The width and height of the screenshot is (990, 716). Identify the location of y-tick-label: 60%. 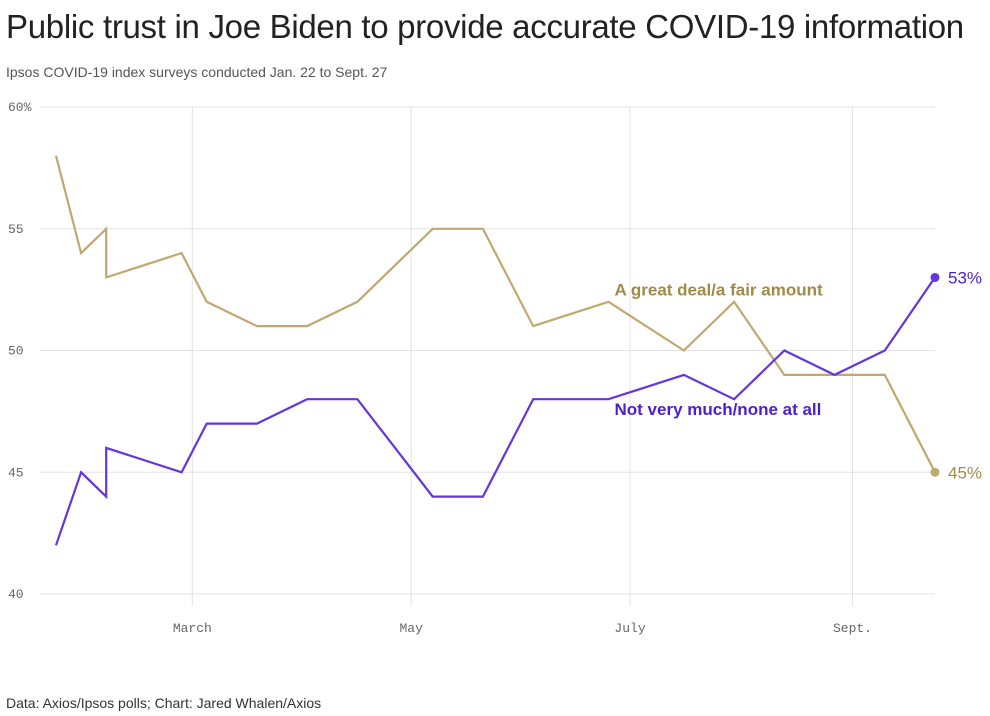
(20, 107).